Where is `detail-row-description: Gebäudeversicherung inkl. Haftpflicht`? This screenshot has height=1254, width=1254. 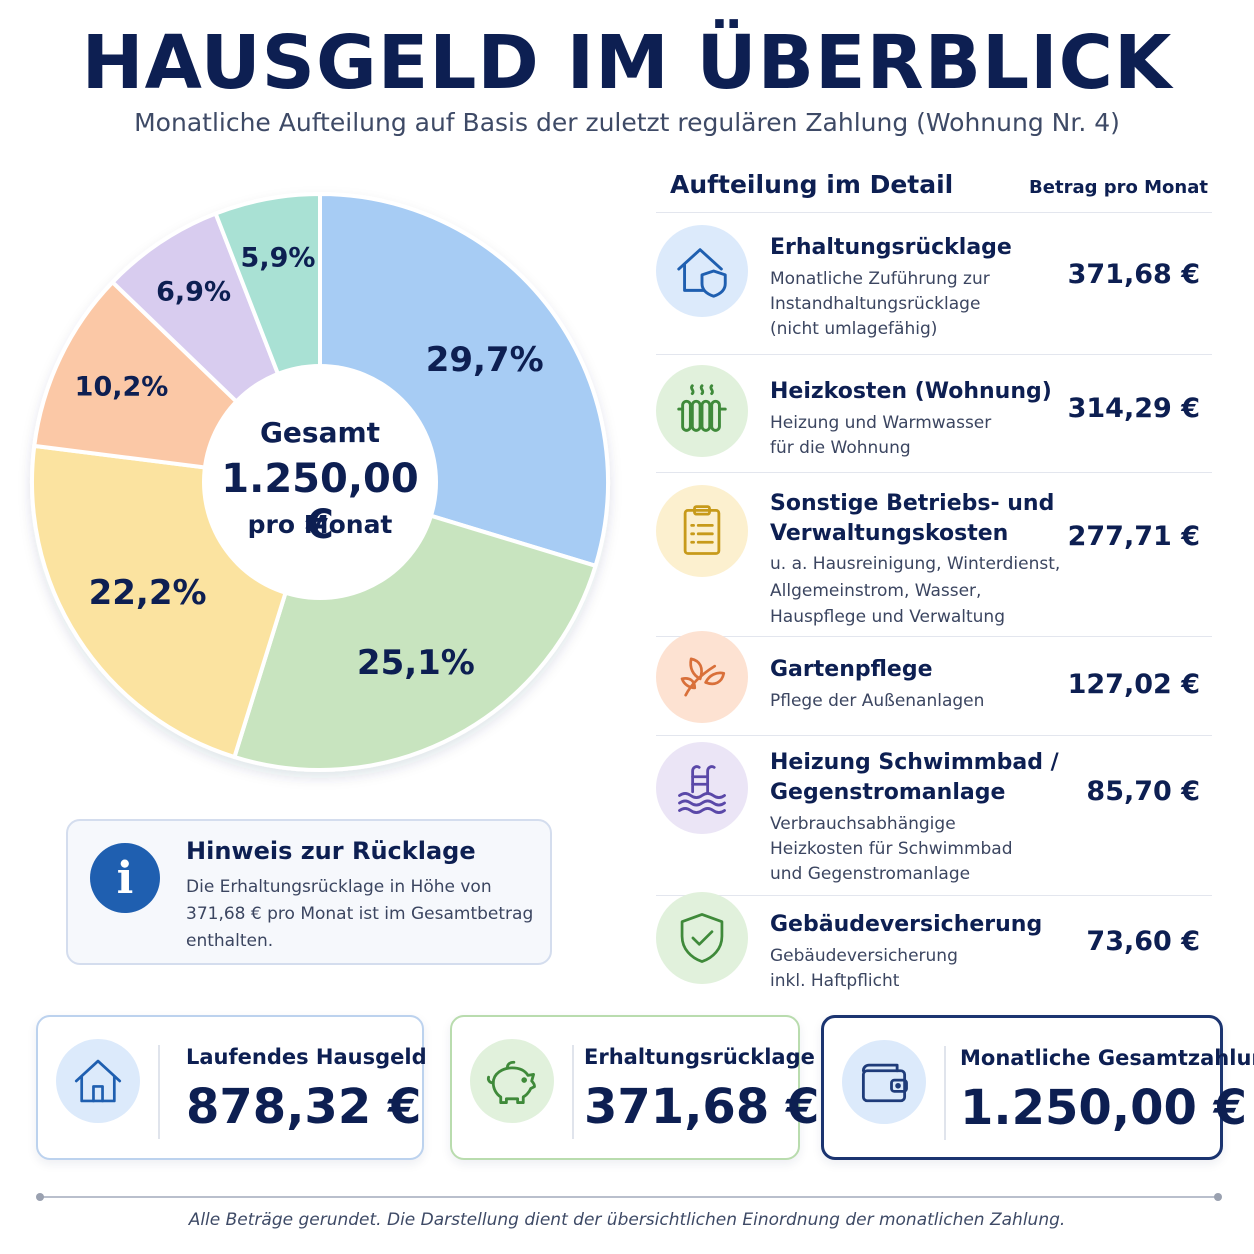 detail-row-description: Gebäudeversicherung inkl. Haftpflicht is located at coordinates (864, 968).